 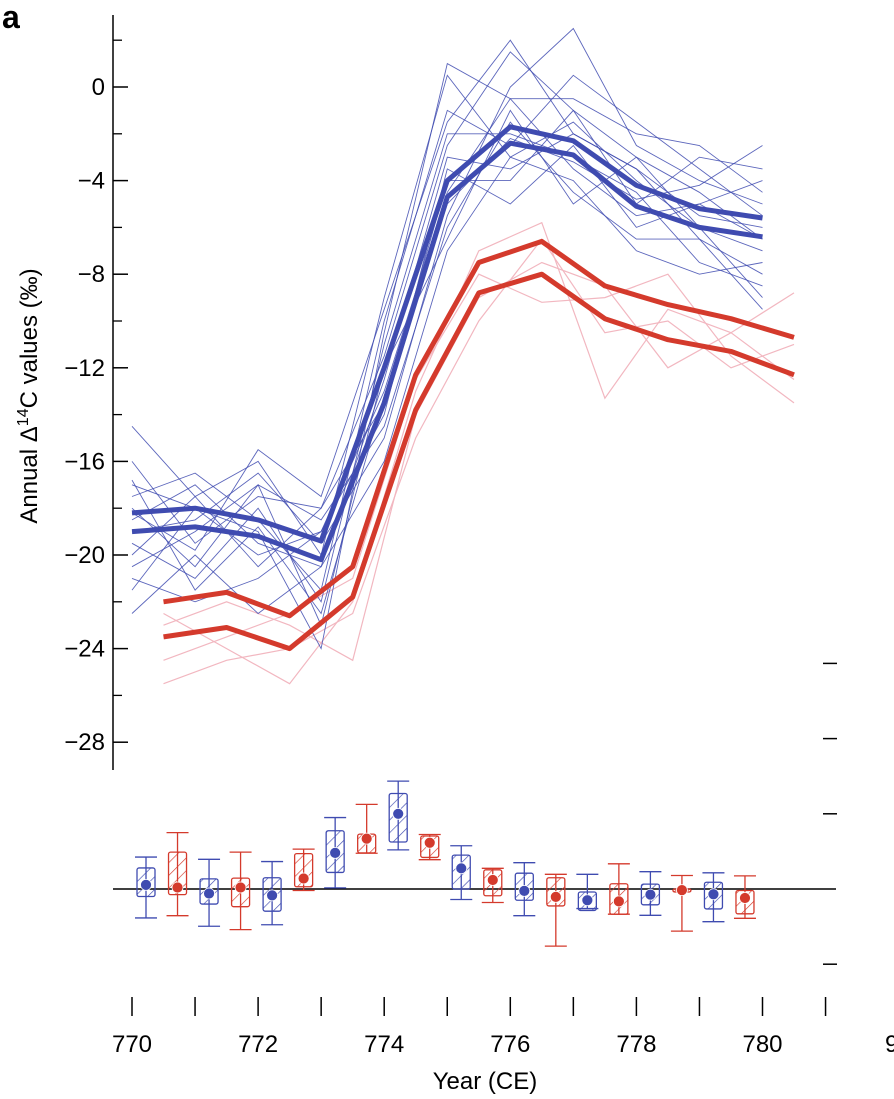 I want to click on y-tick-label: −24, so click(x=84, y=649).